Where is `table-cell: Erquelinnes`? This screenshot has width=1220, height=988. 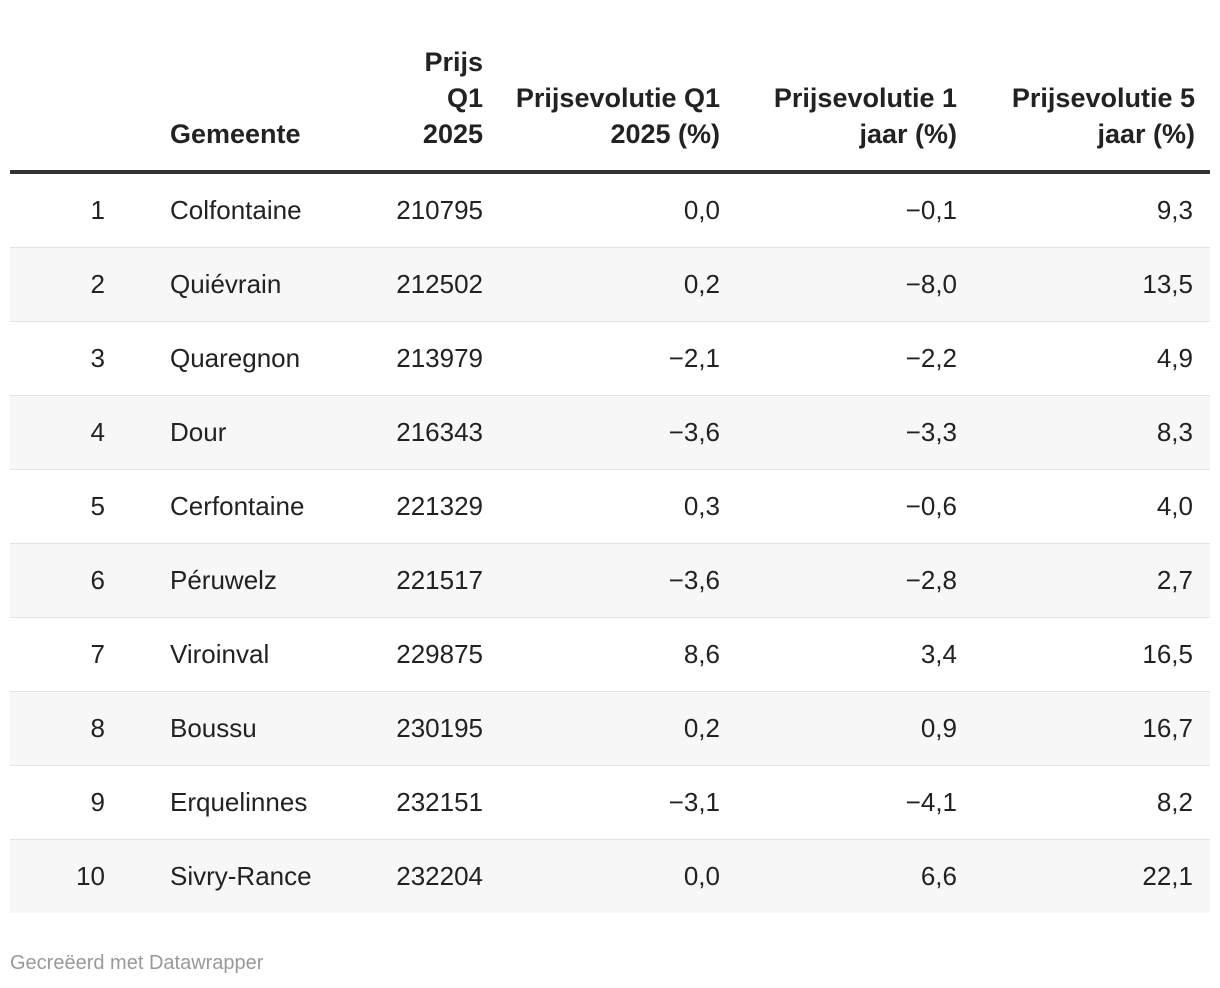
table-cell: Erquelinnes is located at coordinates (267, 802).